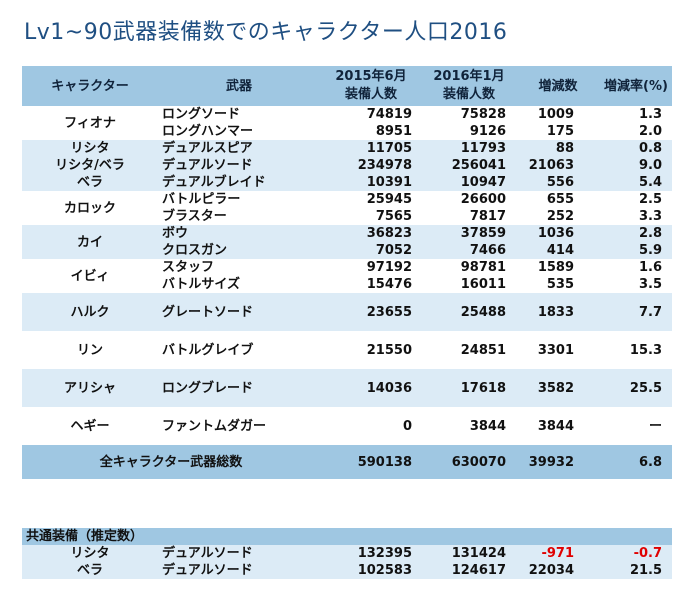  Describe the element at coordinates (636, 250) in the screenshot. I see `rate-cell: 5.9` at that location.